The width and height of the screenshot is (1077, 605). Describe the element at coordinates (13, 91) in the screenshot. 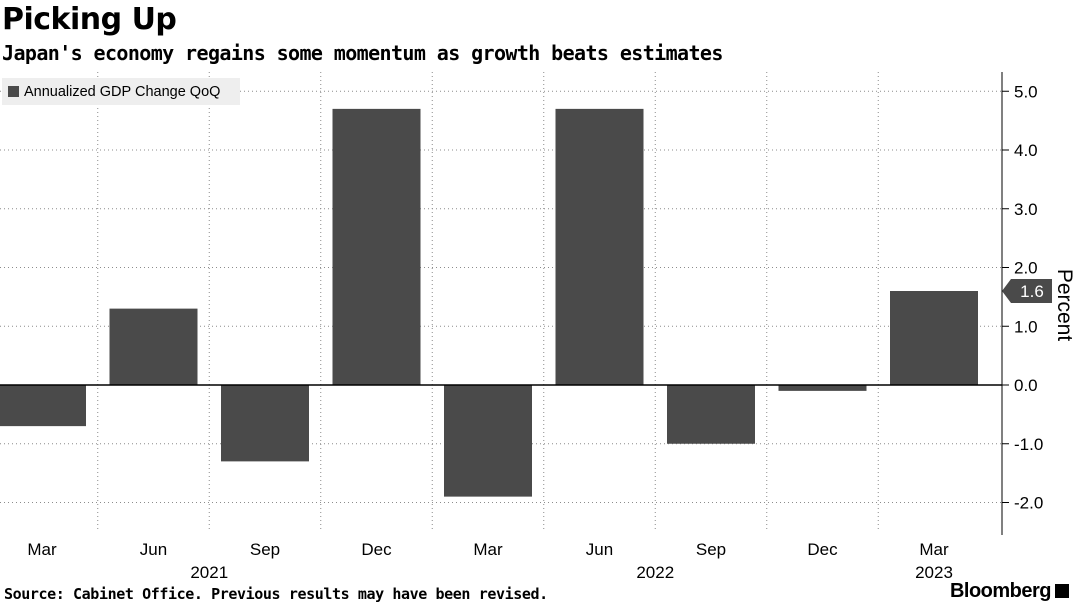

I see `legend-swatch` at that location.